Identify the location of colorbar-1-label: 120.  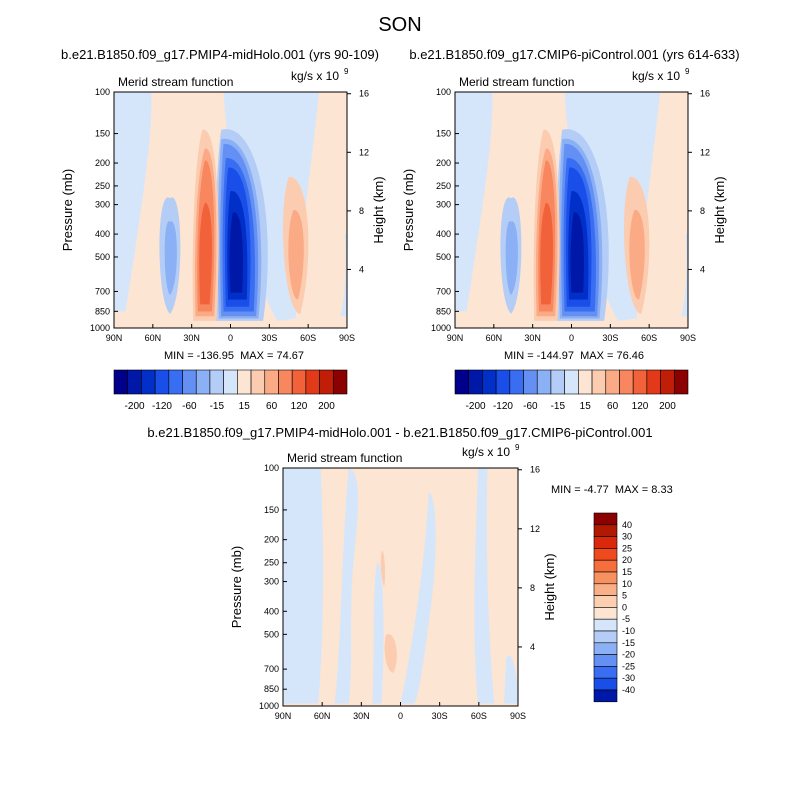
(299, 406).